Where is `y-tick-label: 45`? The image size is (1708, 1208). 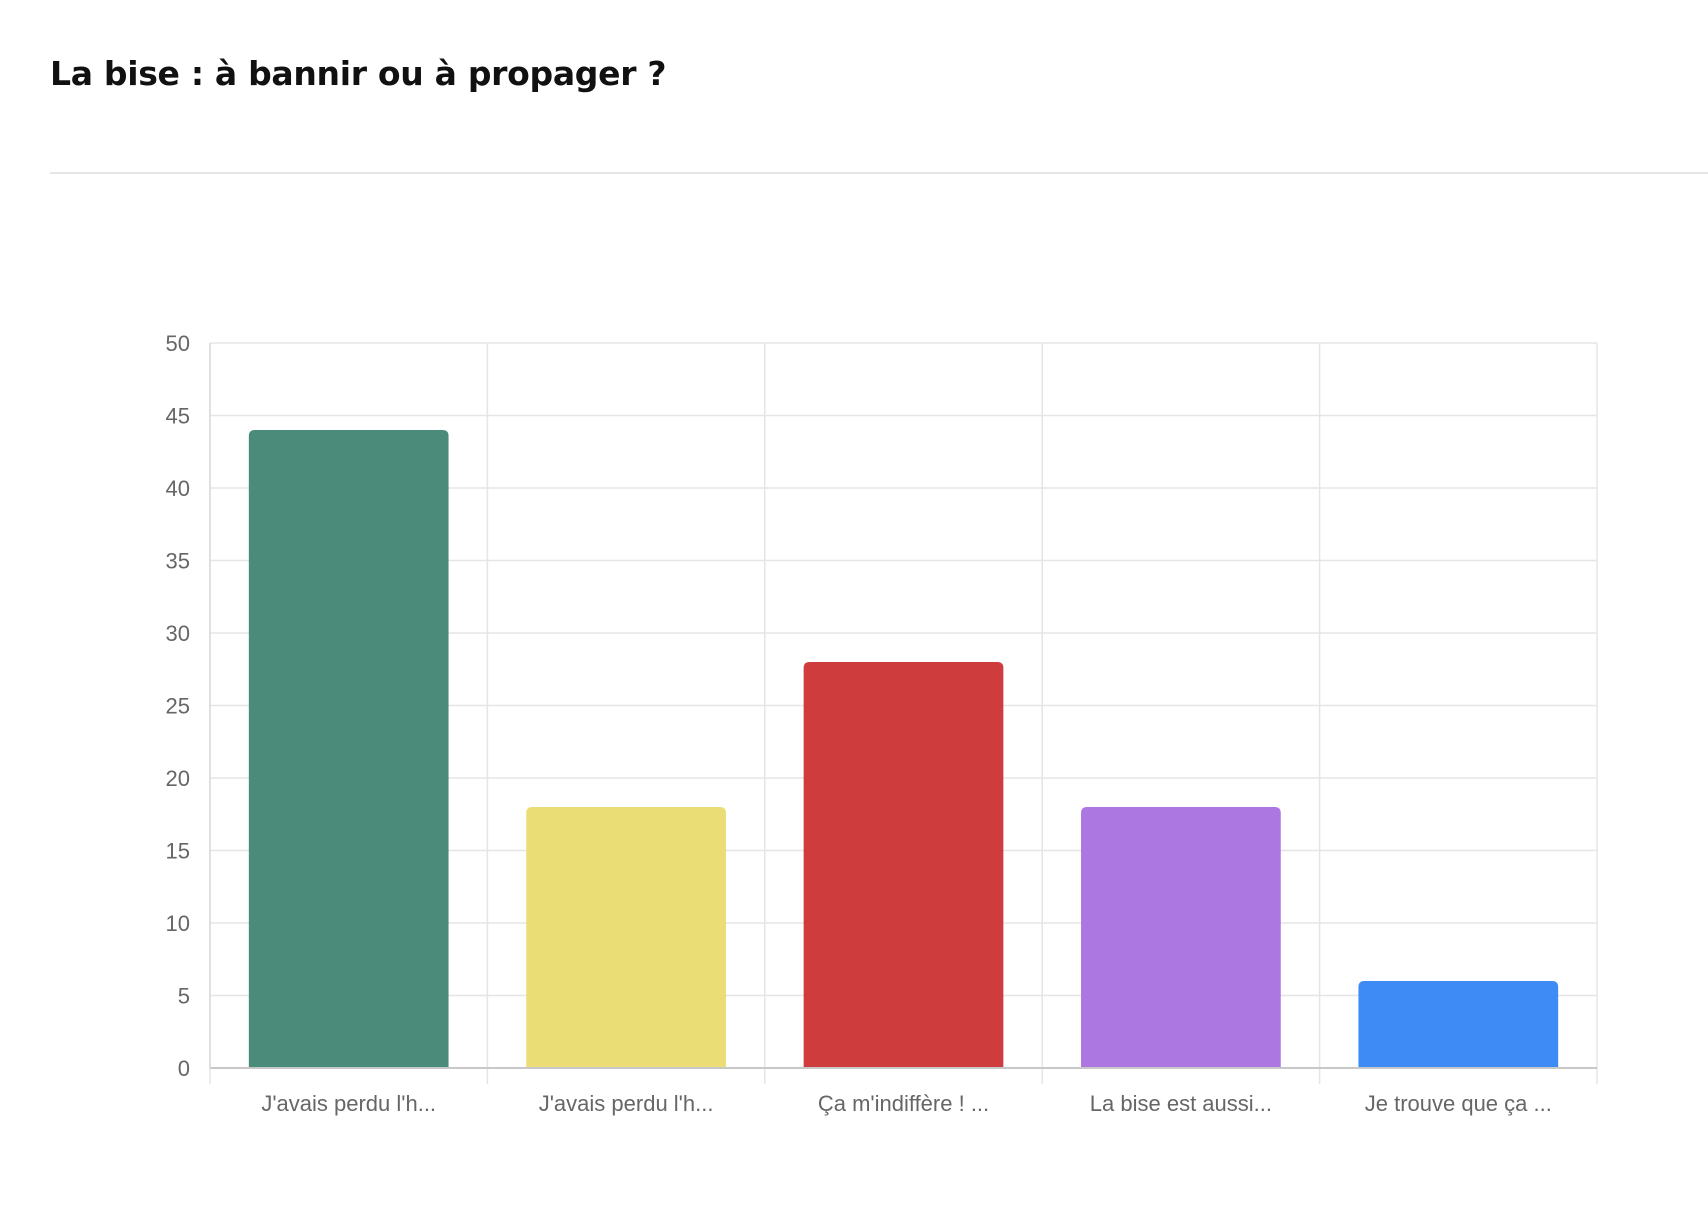
y-tick-label: 45 is located at coordinates (178, 416).